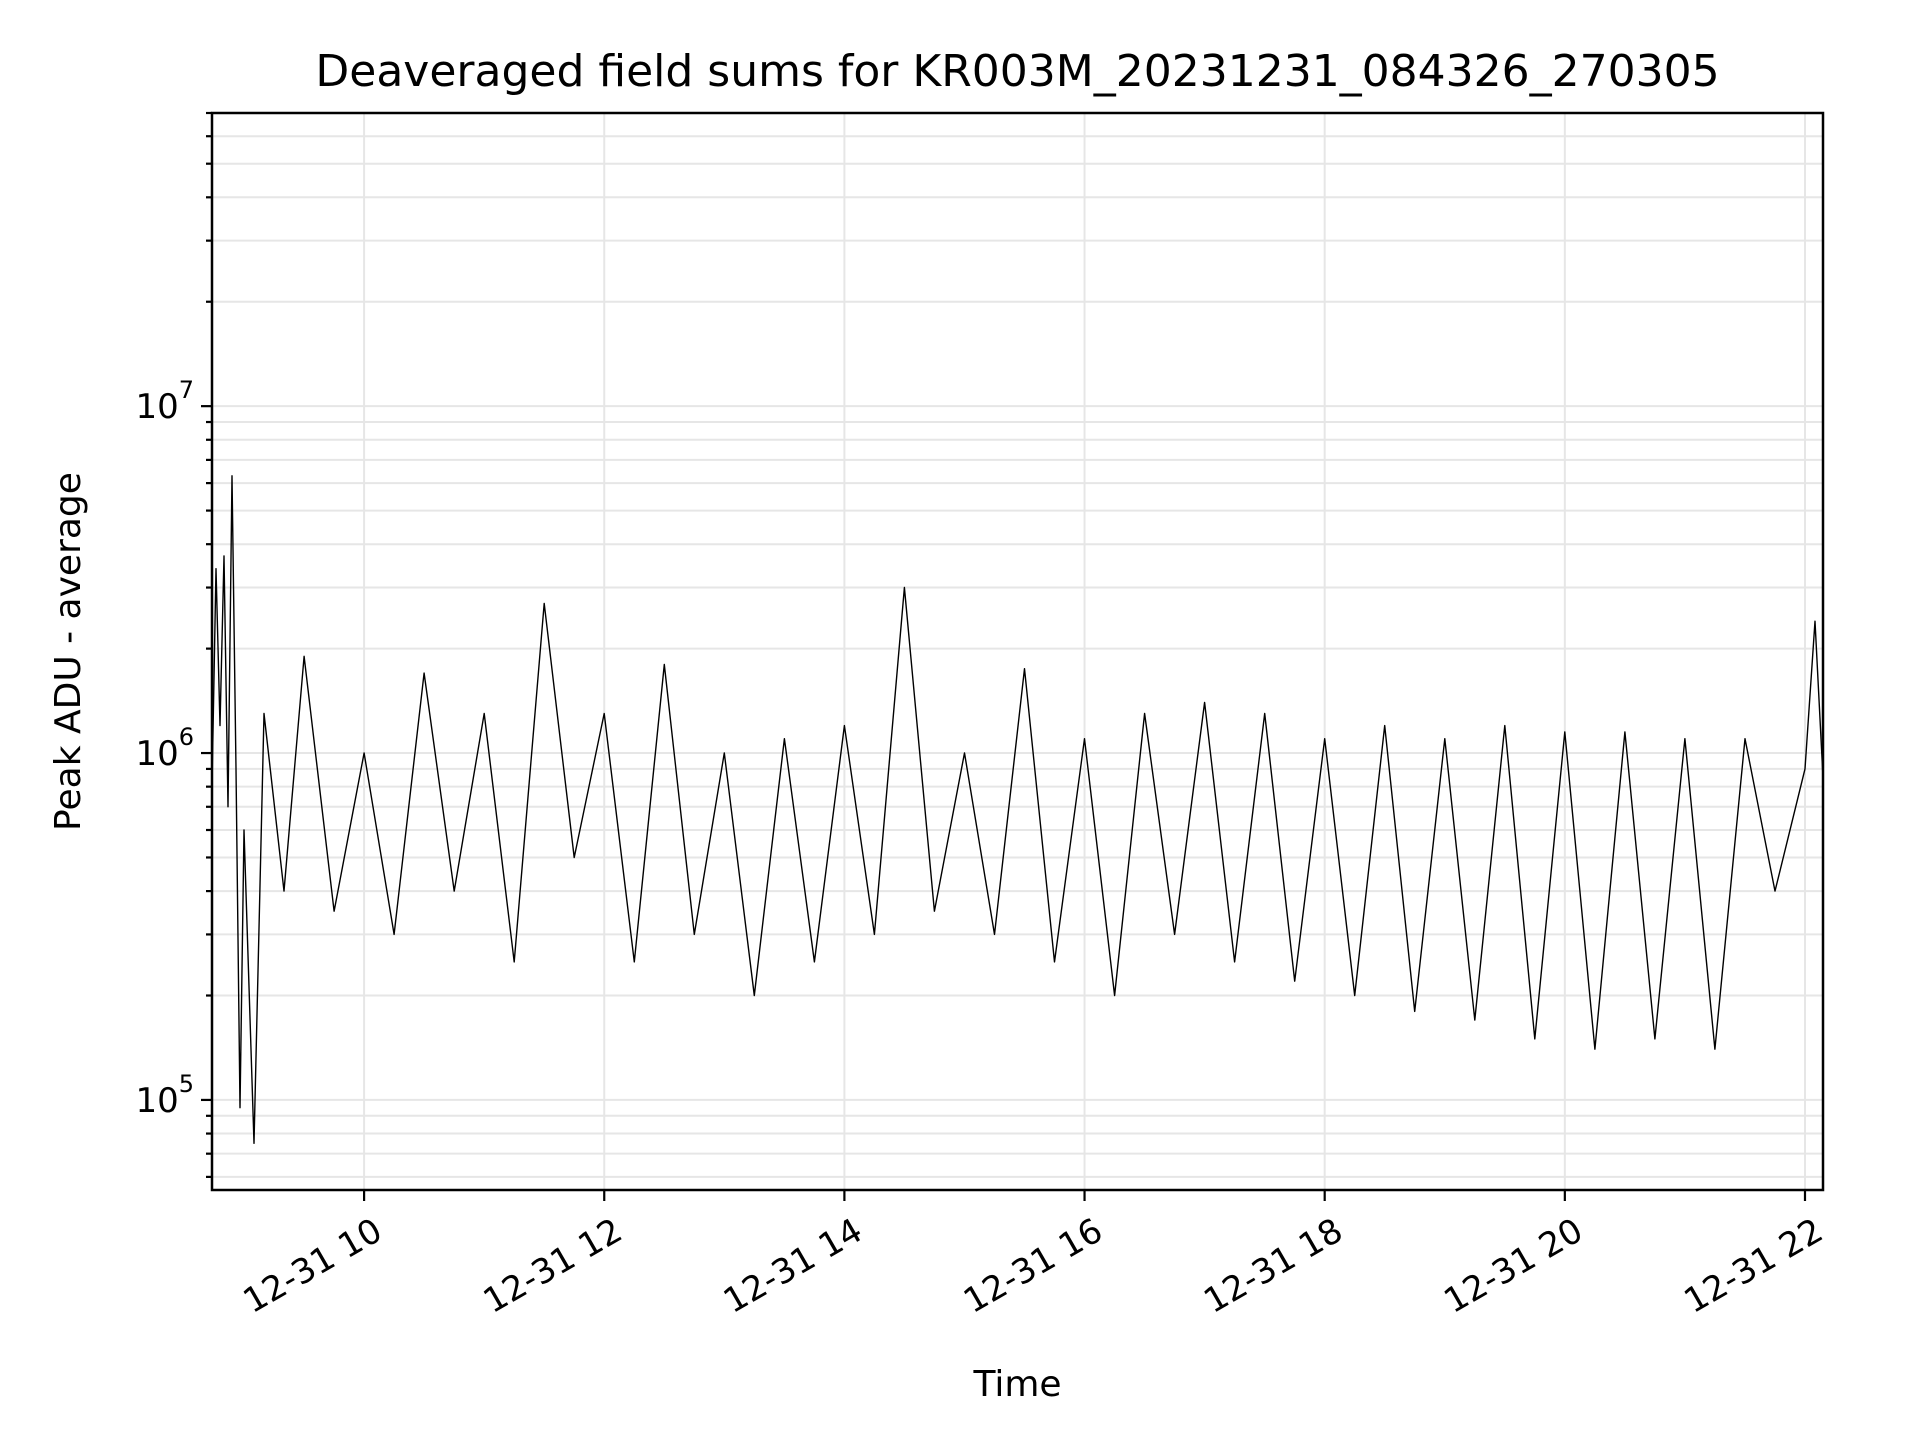 The width and height of the screenshot is (1920, 1440). What do you see at coordinates (164, 1095) in the screenshot?
I see `y-tick-label: 10⁵` at bounding box center [164, 1095].